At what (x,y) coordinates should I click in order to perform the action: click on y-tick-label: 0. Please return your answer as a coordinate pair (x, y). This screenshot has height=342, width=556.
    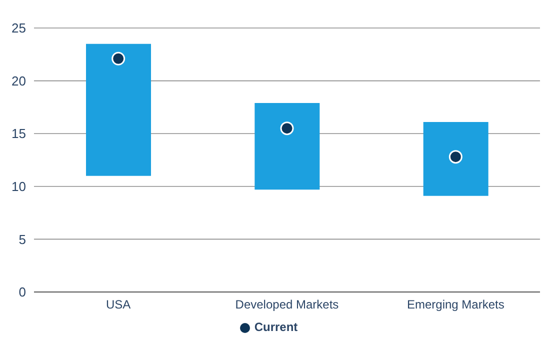
    Looking at the image, I should click on (22, 292).